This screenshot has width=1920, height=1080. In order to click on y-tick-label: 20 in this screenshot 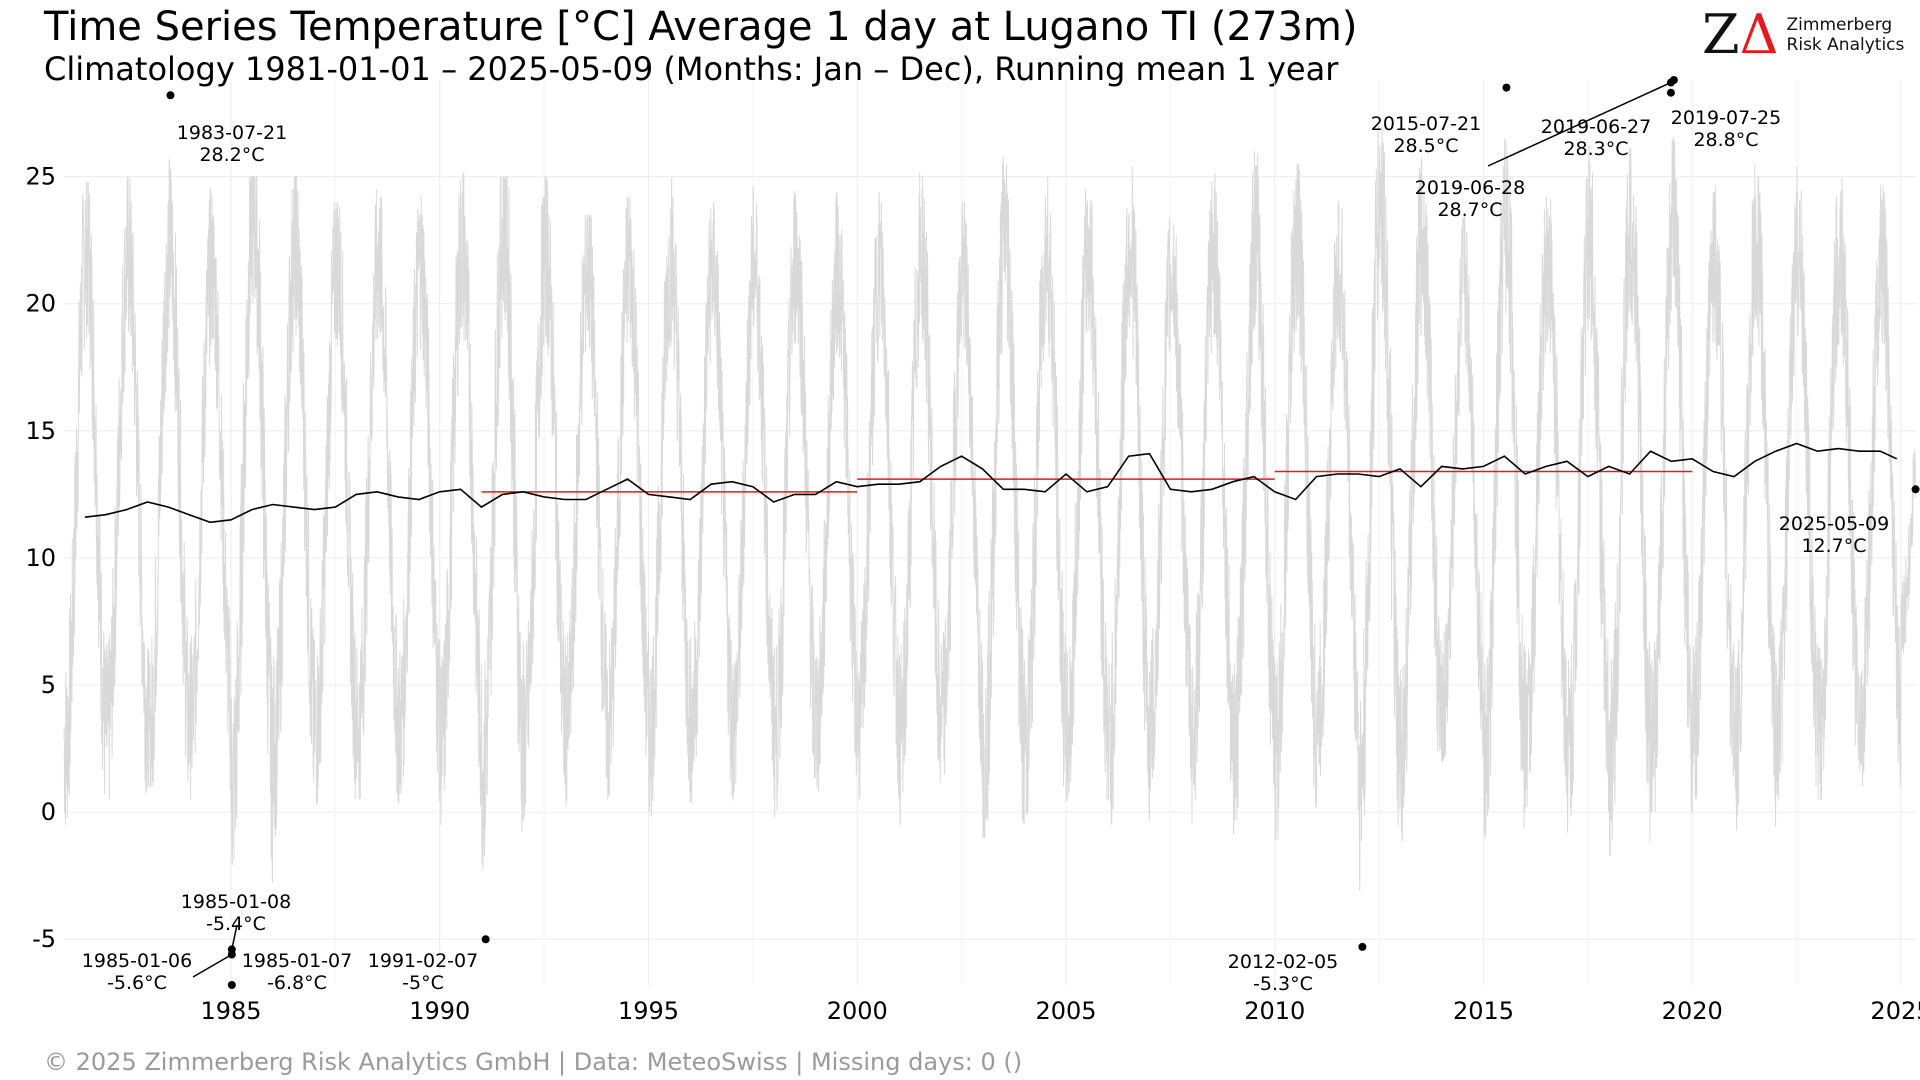, I will do `click(40, 304)`.